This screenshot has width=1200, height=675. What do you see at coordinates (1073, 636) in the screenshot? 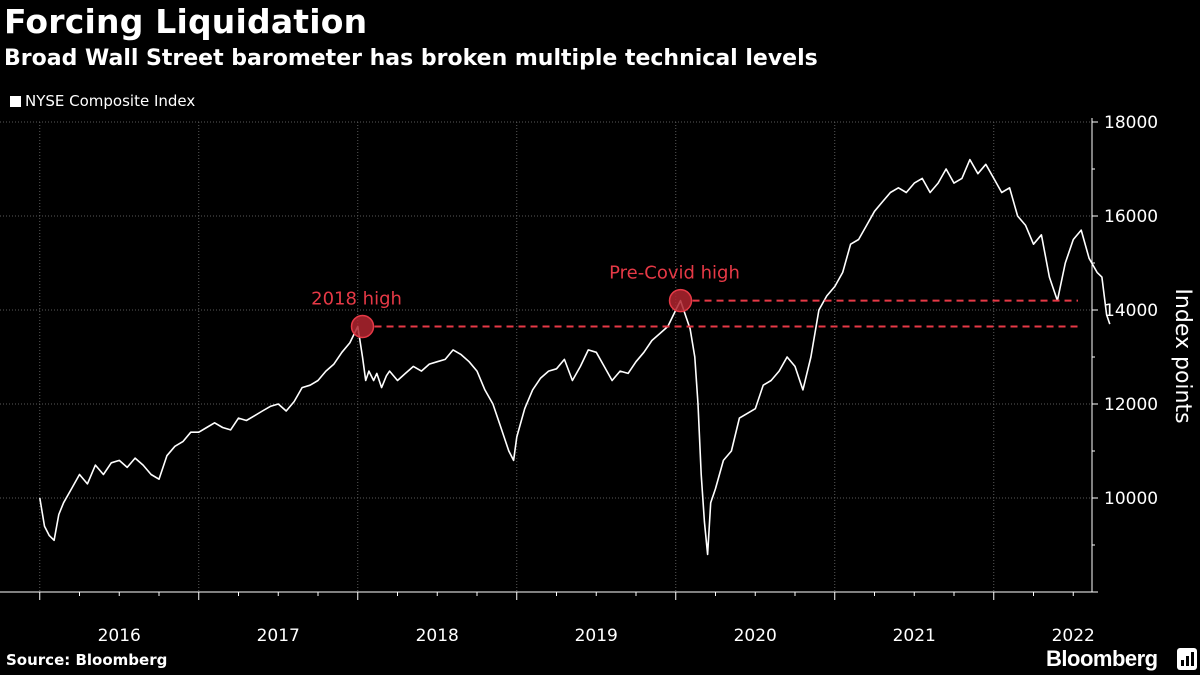
I see `x-tick-label: 2022` at bounding box center [1073, 636].